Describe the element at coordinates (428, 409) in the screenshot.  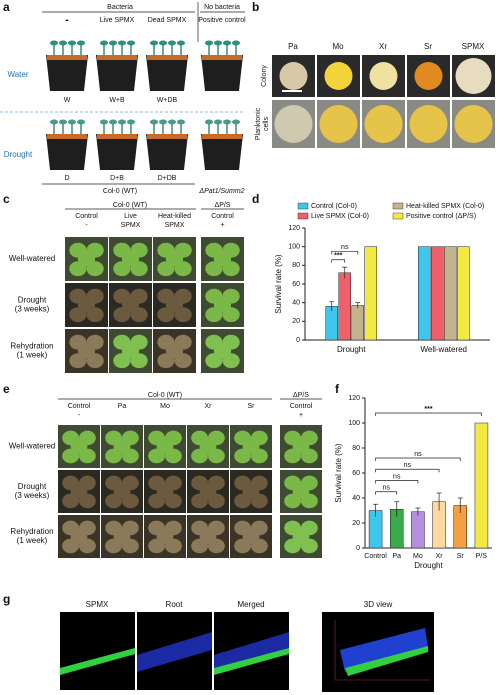
I see `significance-label: ***` at that location.